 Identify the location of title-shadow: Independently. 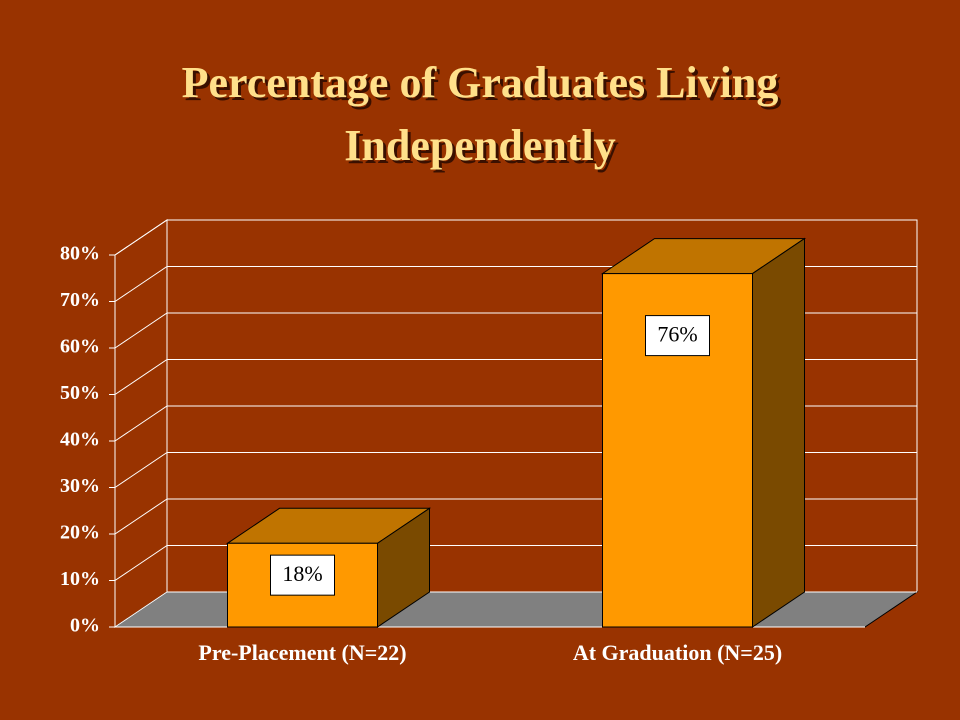
(482, 148).